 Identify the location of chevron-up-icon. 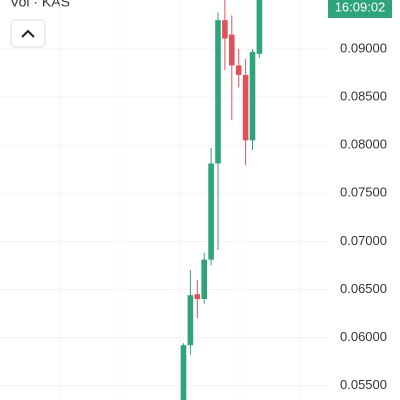
(28, 33).